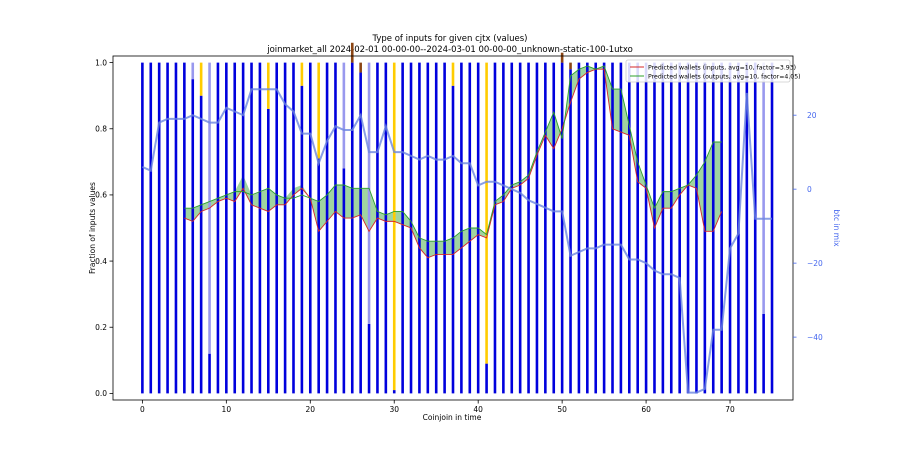  What do you see at coordinates (812, 115) in the screenshot?
I see `y2-tick-label: 20` at bounding box center [812, 115].